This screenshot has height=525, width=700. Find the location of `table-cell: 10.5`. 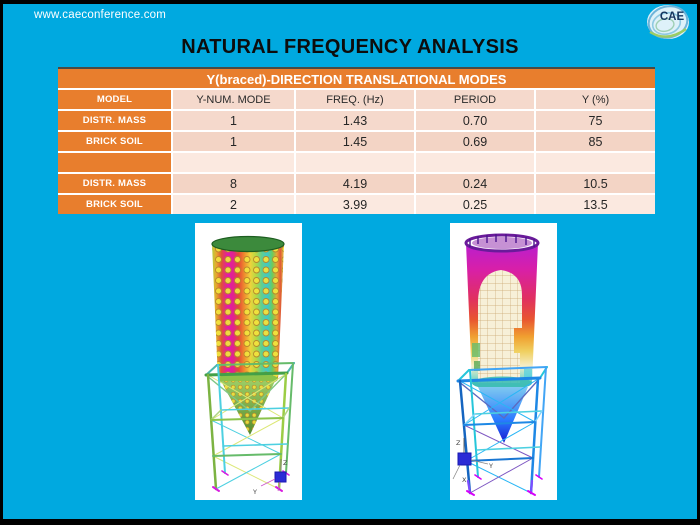

table-cell: 10.5 is located at coordinates (595, 183).